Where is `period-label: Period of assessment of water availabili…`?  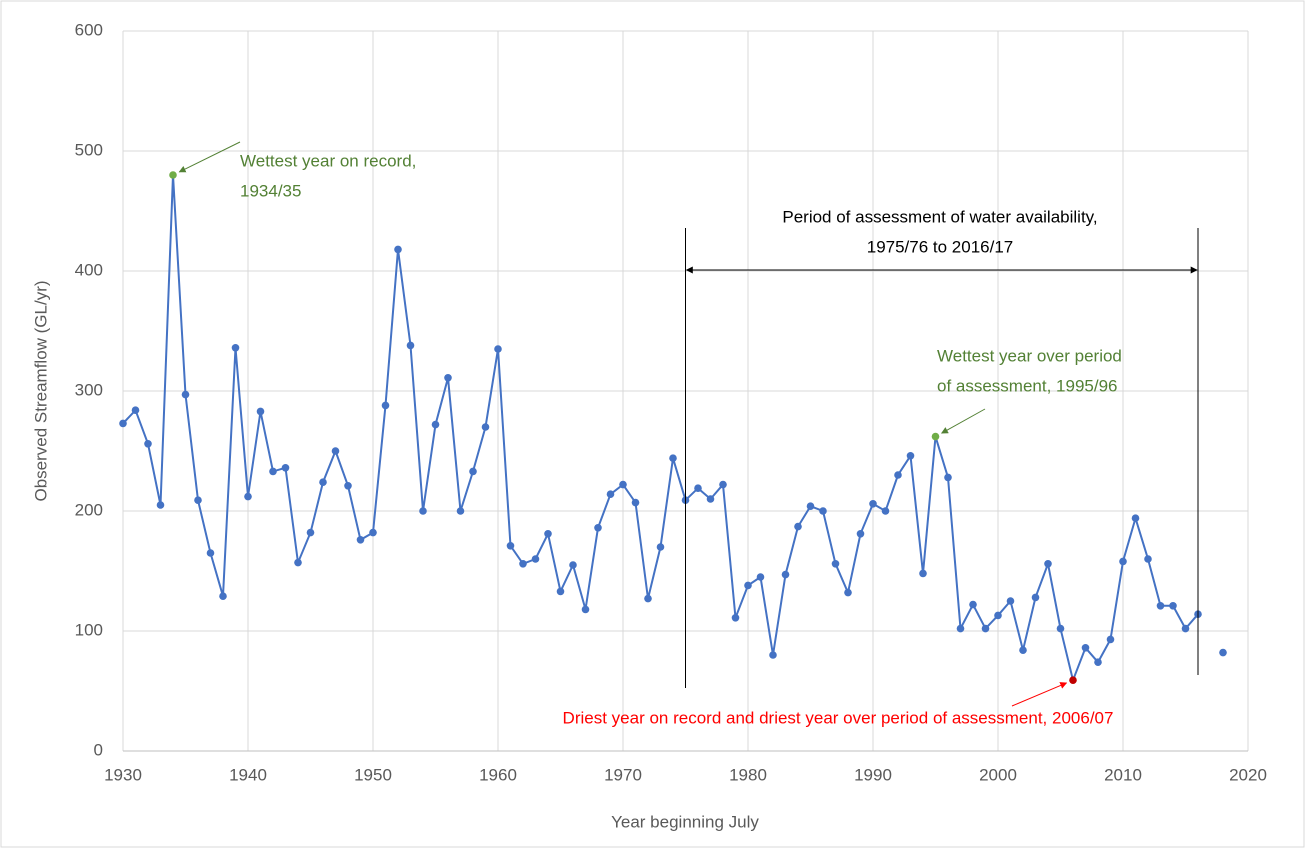 period-label: Period of assessment of water availabili… is located at coordinates (939, 216).